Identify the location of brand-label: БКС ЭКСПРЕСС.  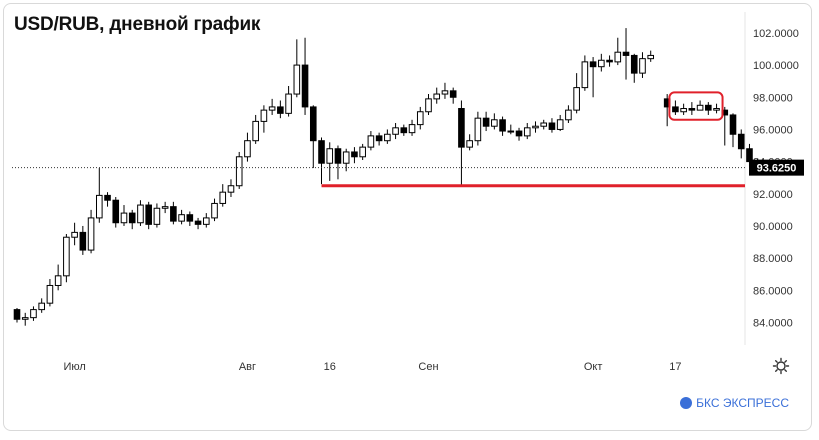
(742, 403).